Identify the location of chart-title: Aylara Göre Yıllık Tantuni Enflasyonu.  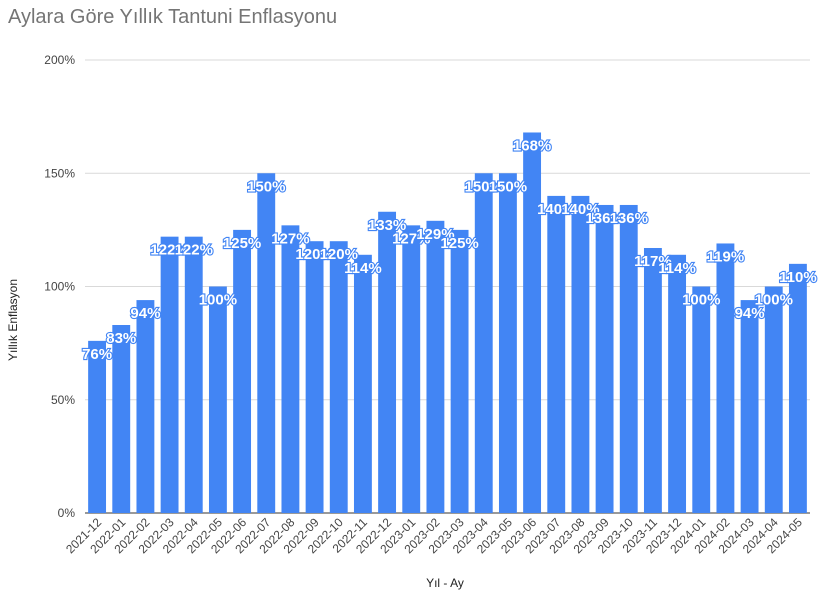
(173, 17).